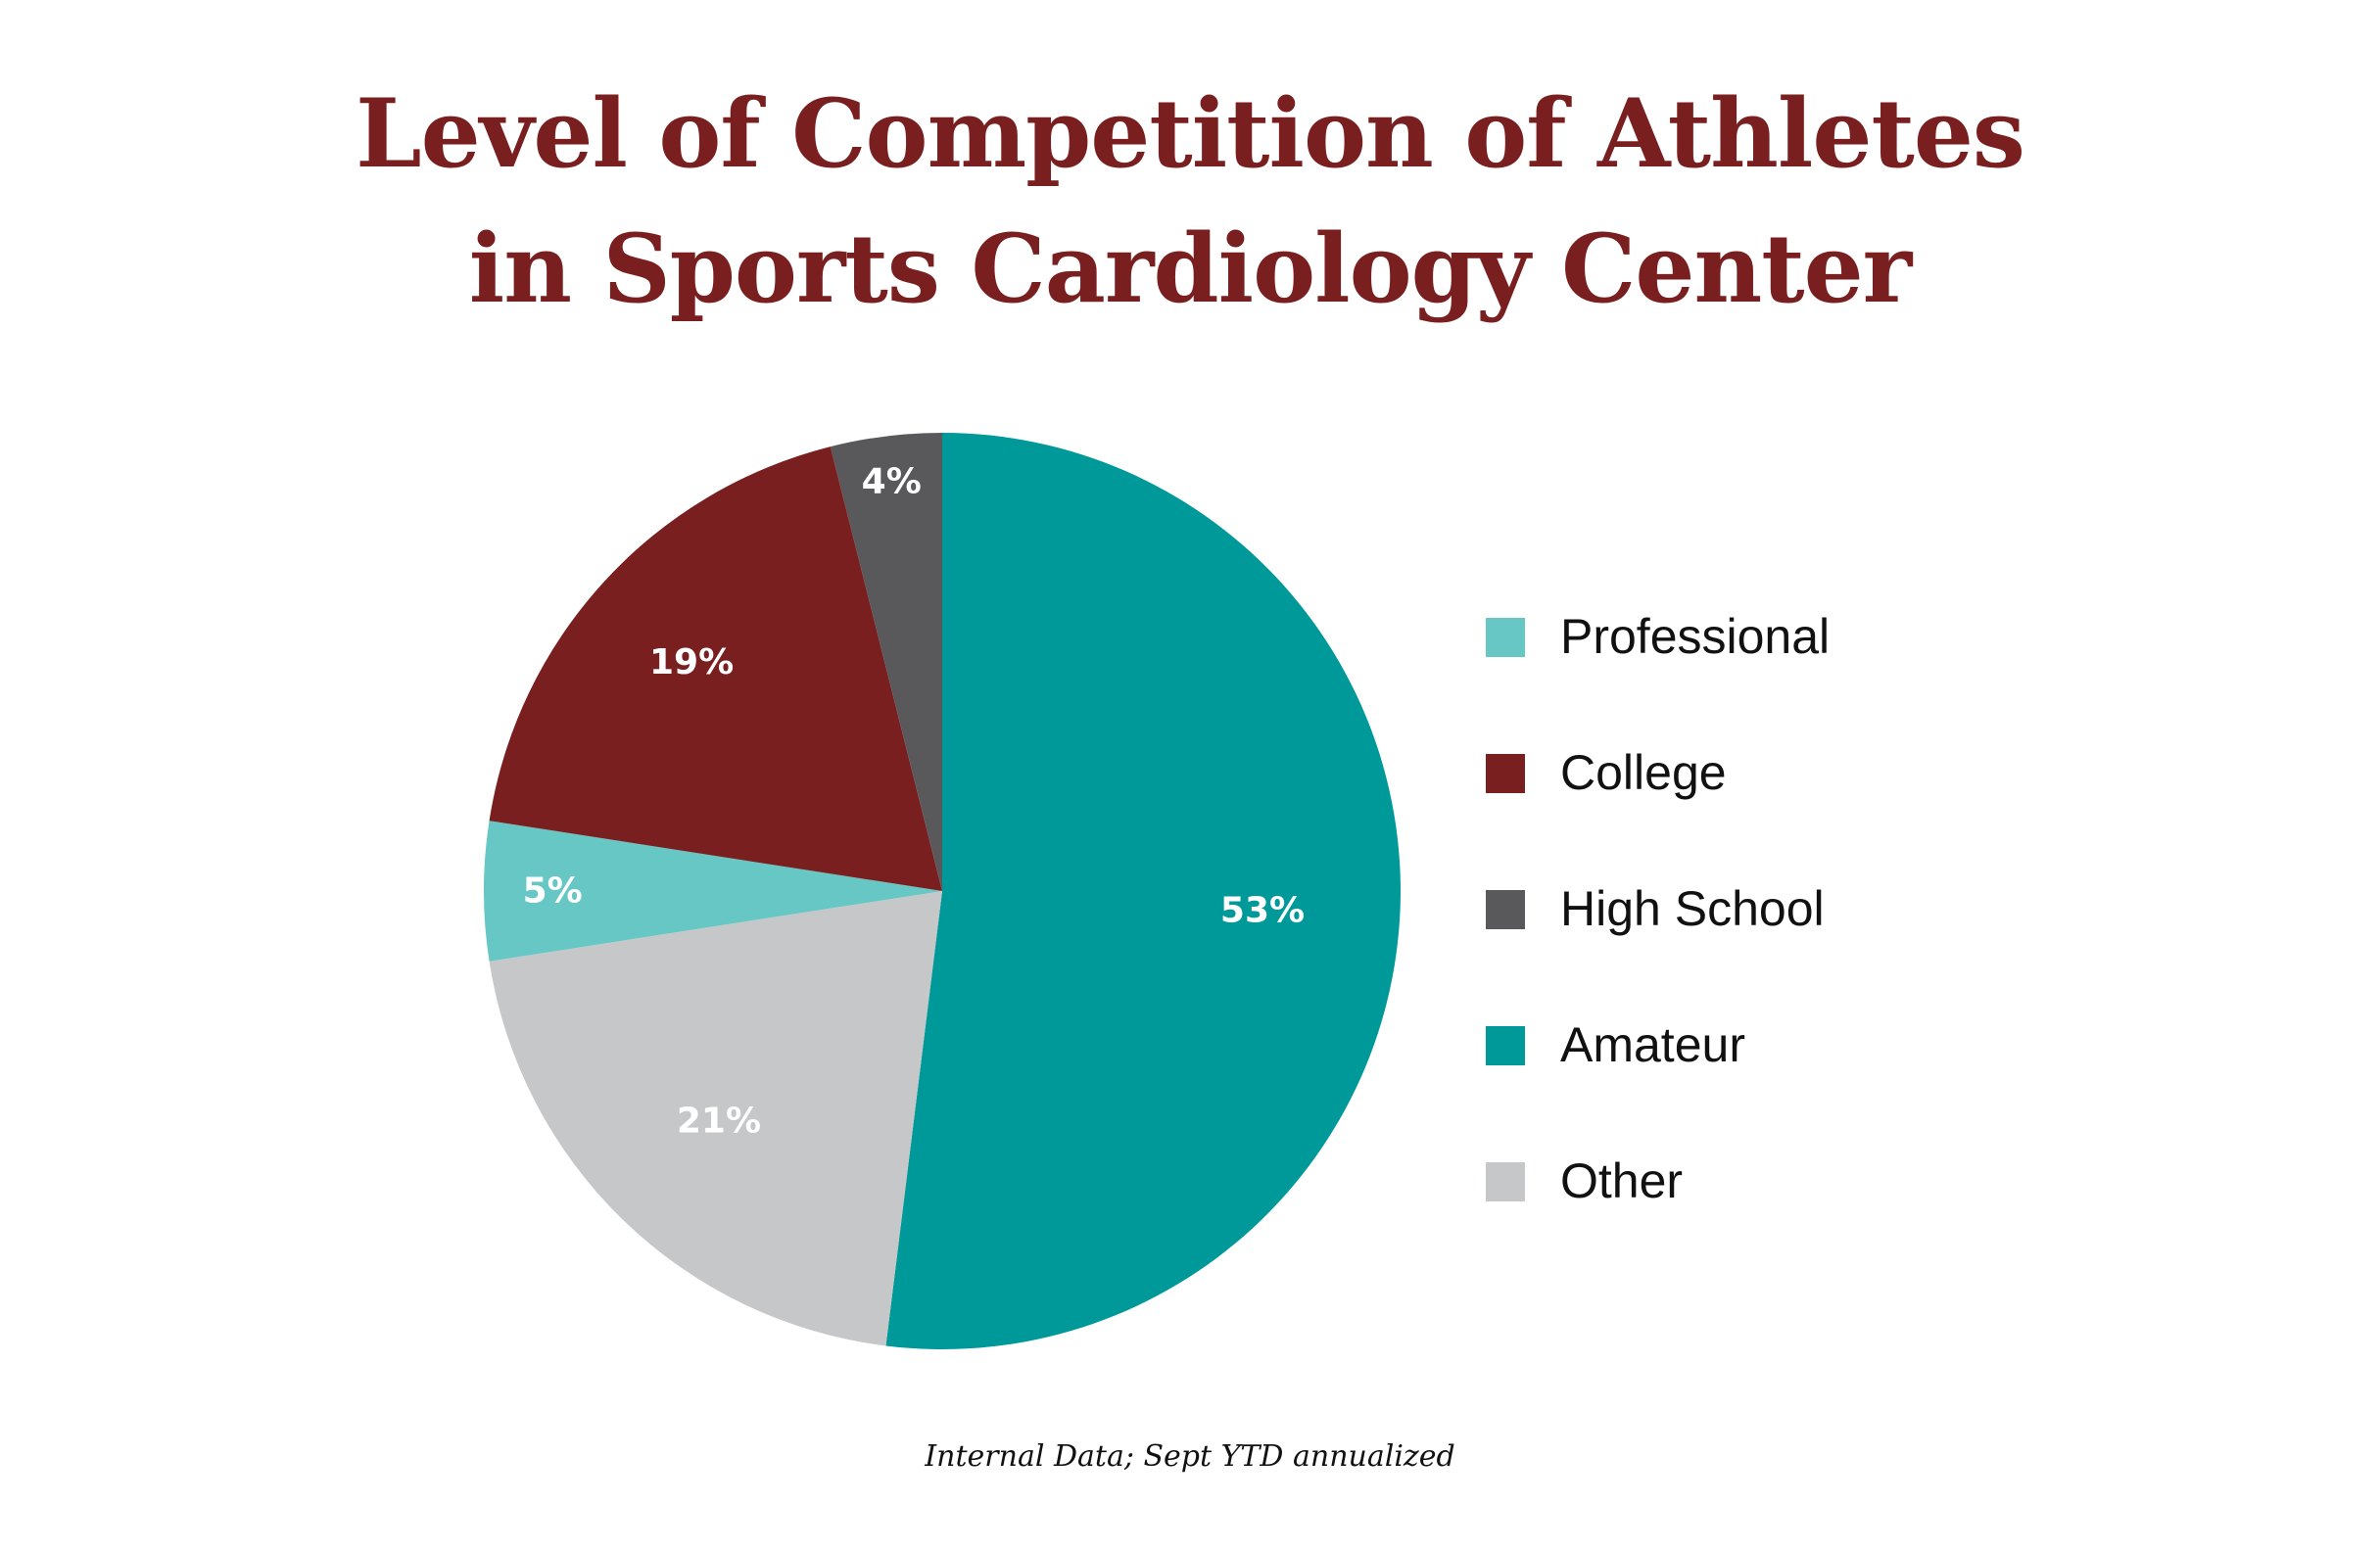 This screenshot has width=2380, height=1551. I want to click on legend-label-professional: Professional, so click(1695, 636).